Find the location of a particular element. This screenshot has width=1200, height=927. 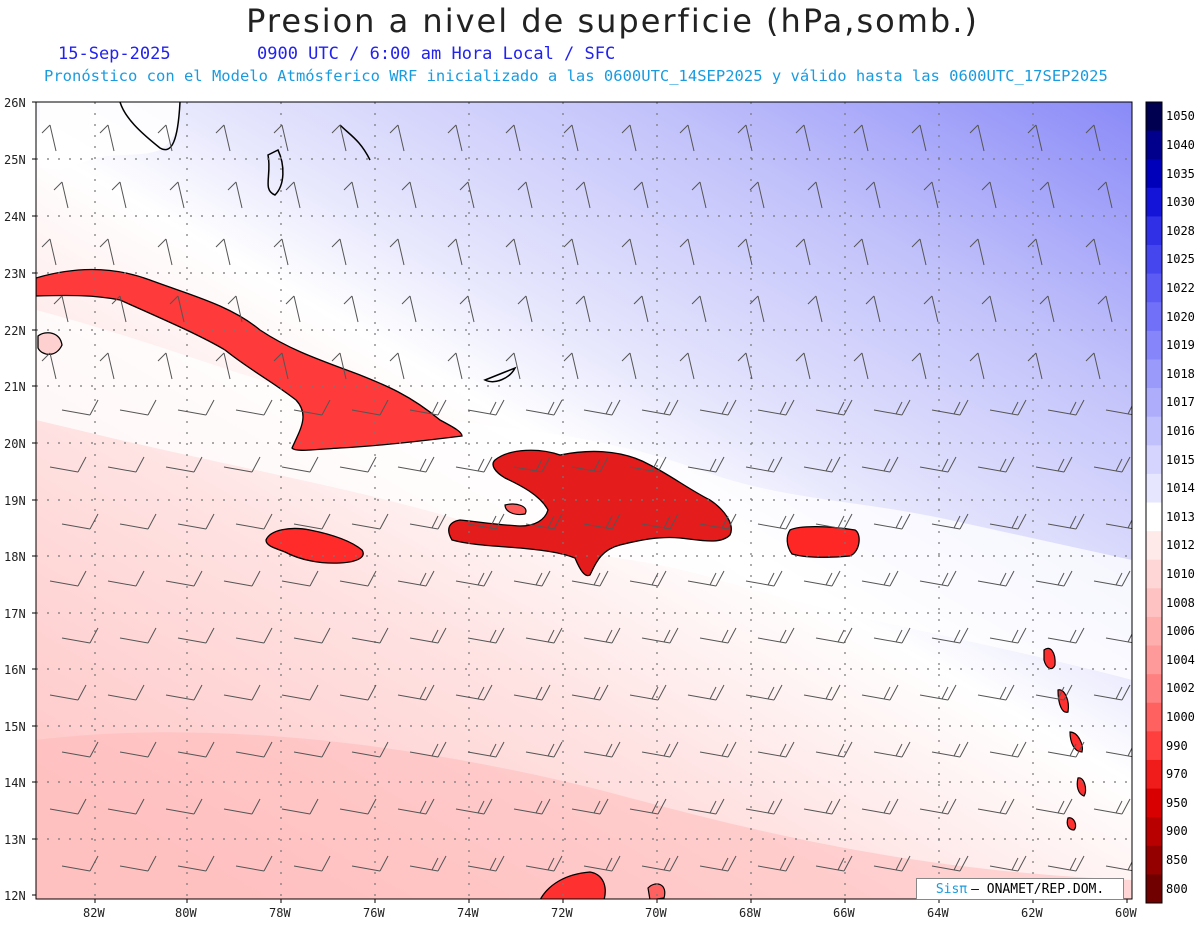

colorbar-label: 1019 is located at coordinates (1180, 345).